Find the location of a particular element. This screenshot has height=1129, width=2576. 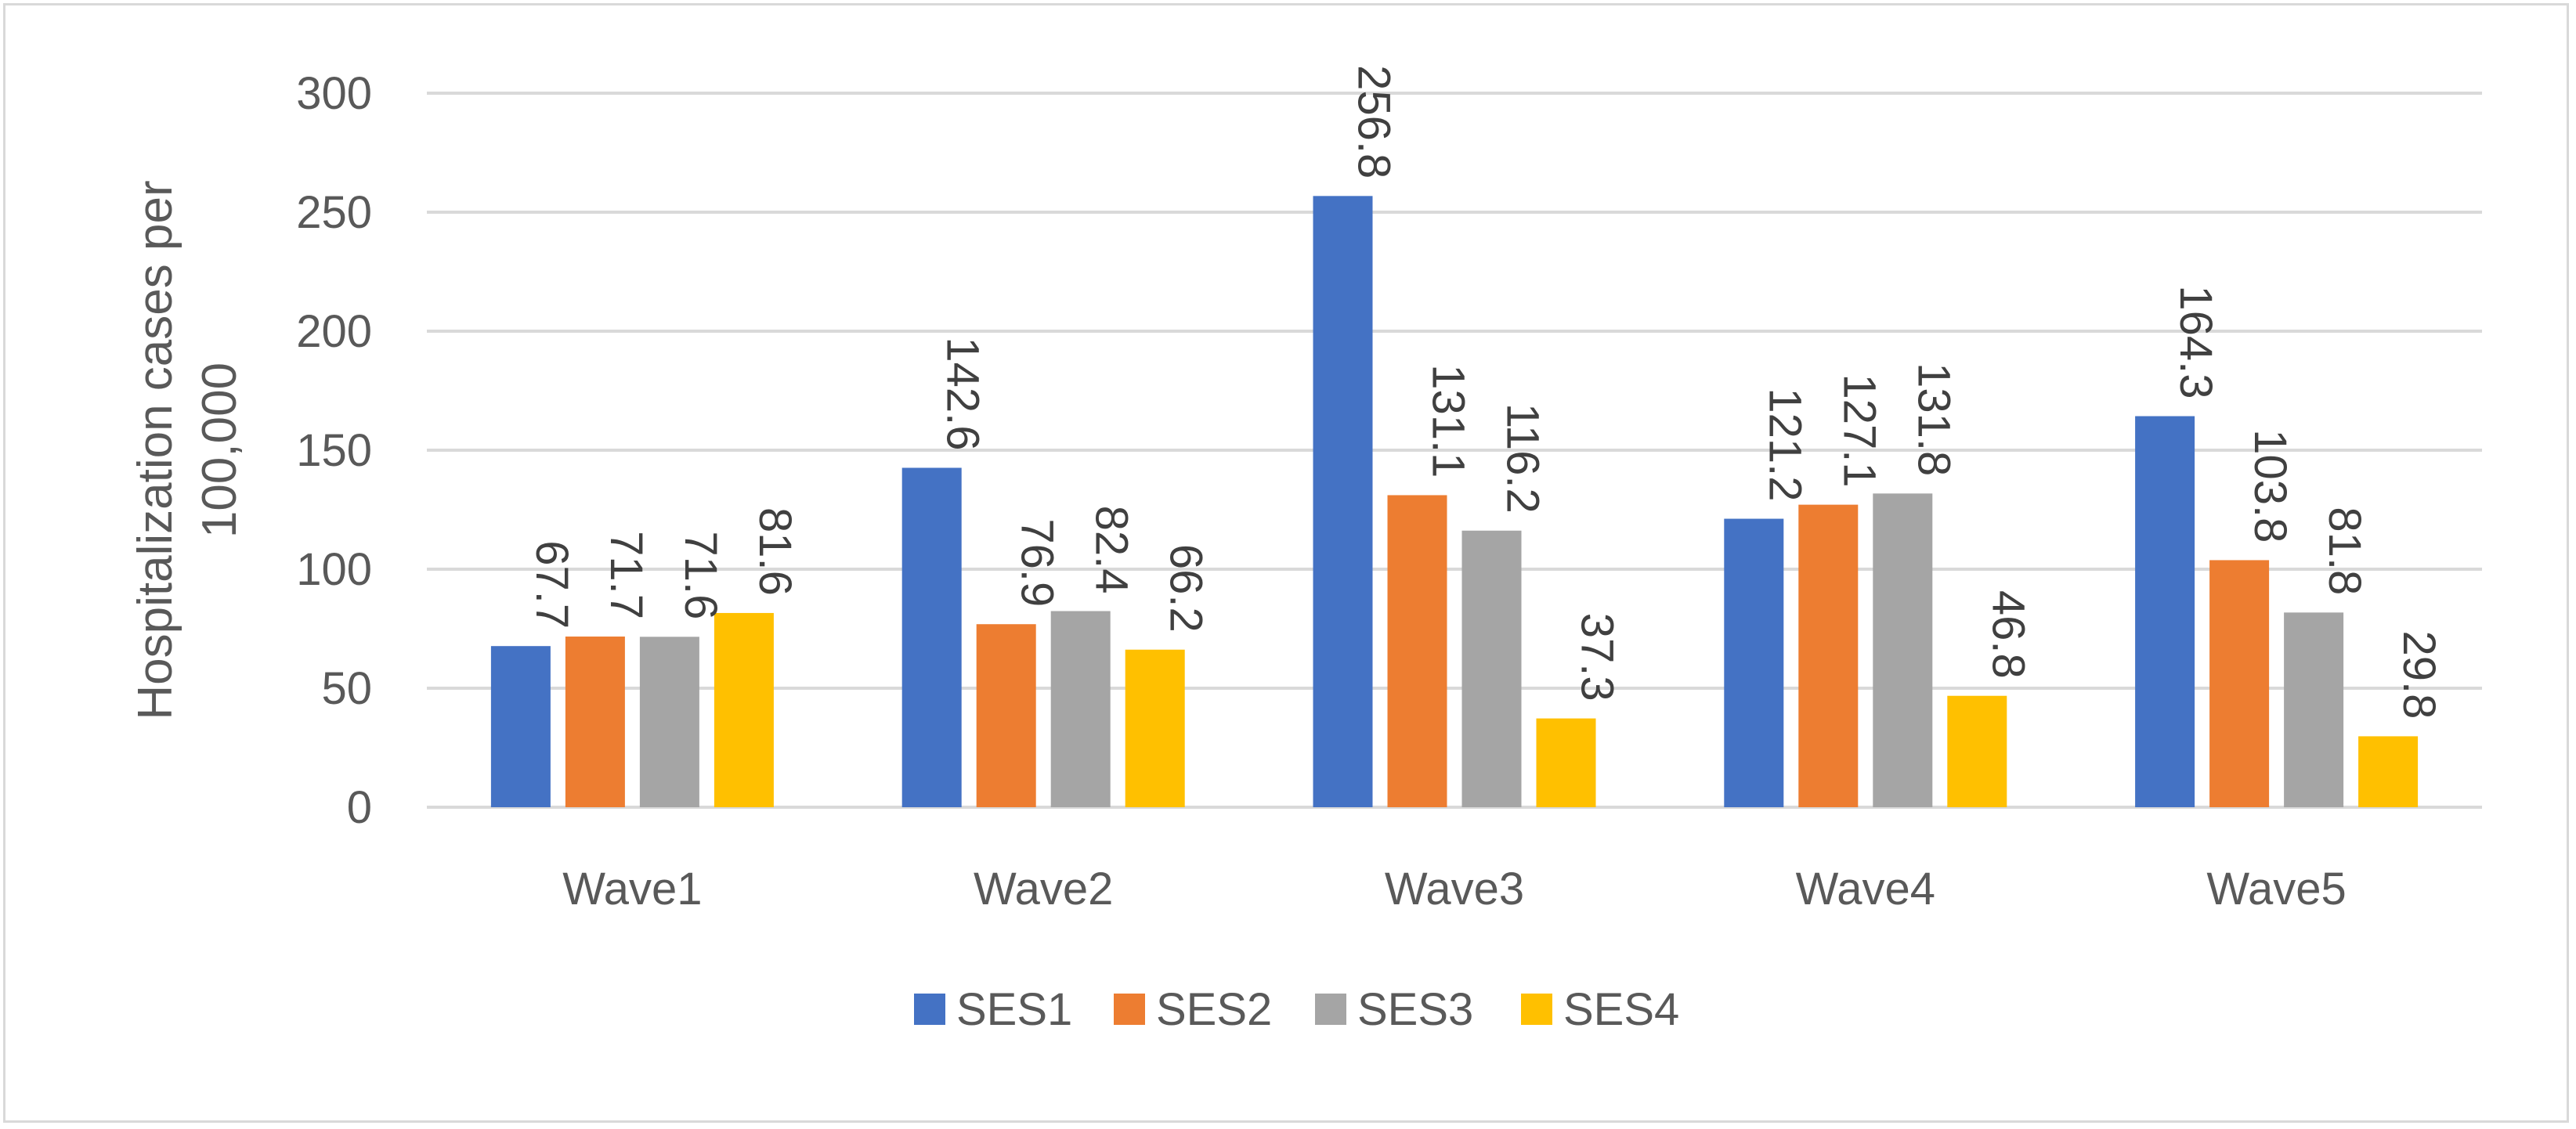

y-axis-ticks: 0 50 100 150 200 250 300 is located at coordinates (334, 450).